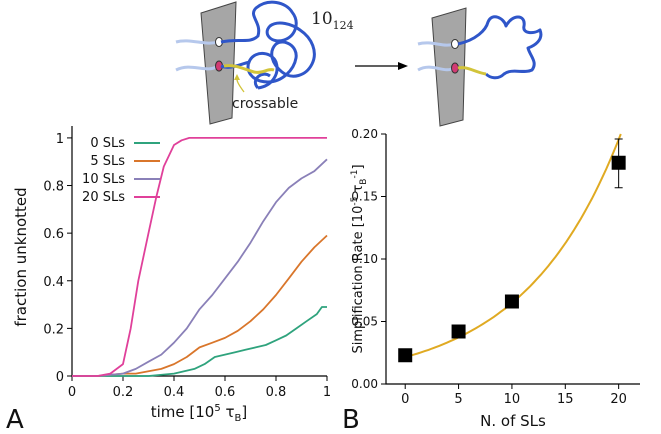 This screenshot has width=661, height=434. I want to click on panel-b-y-tick-label: 0.00, so click(364, 384).